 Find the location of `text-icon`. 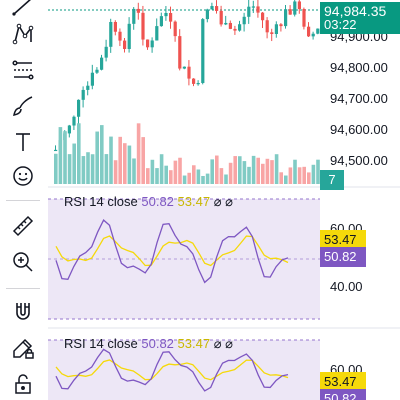

text-icon is located at coordinates (23, 142).